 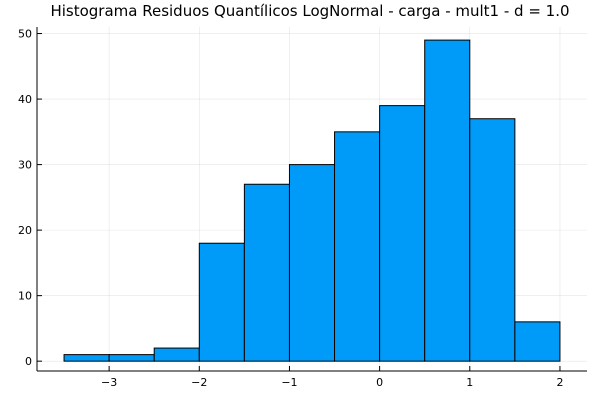 What do you see at coordinates (332, 377) in the screenshot?
I see `x-axis-ticks: −3 −2 −1 0 1 2` at bounding box center [332, 377].